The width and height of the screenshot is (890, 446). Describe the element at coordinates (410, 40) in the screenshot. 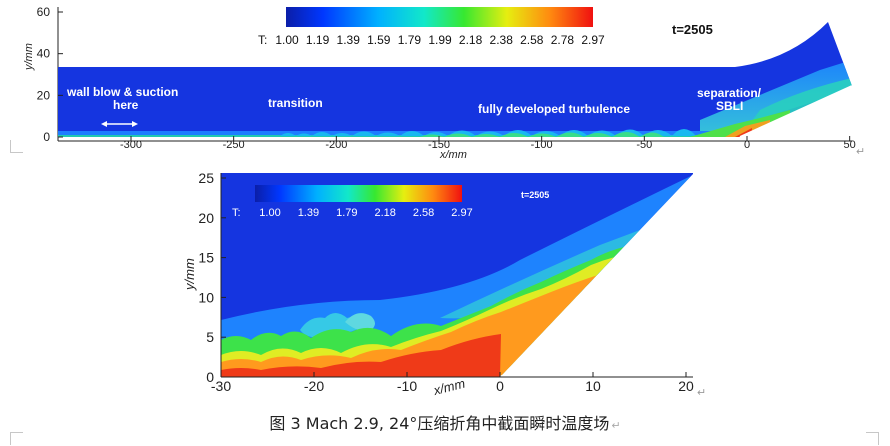

I see `top-colorbar-tick-label: 1.79` at that location.